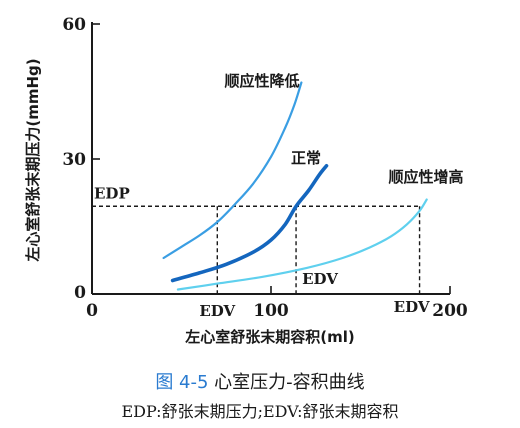  I want to click on figure-note: EDP:舒张末期压力;EDV:舒张末期容积, so click(260, 411).